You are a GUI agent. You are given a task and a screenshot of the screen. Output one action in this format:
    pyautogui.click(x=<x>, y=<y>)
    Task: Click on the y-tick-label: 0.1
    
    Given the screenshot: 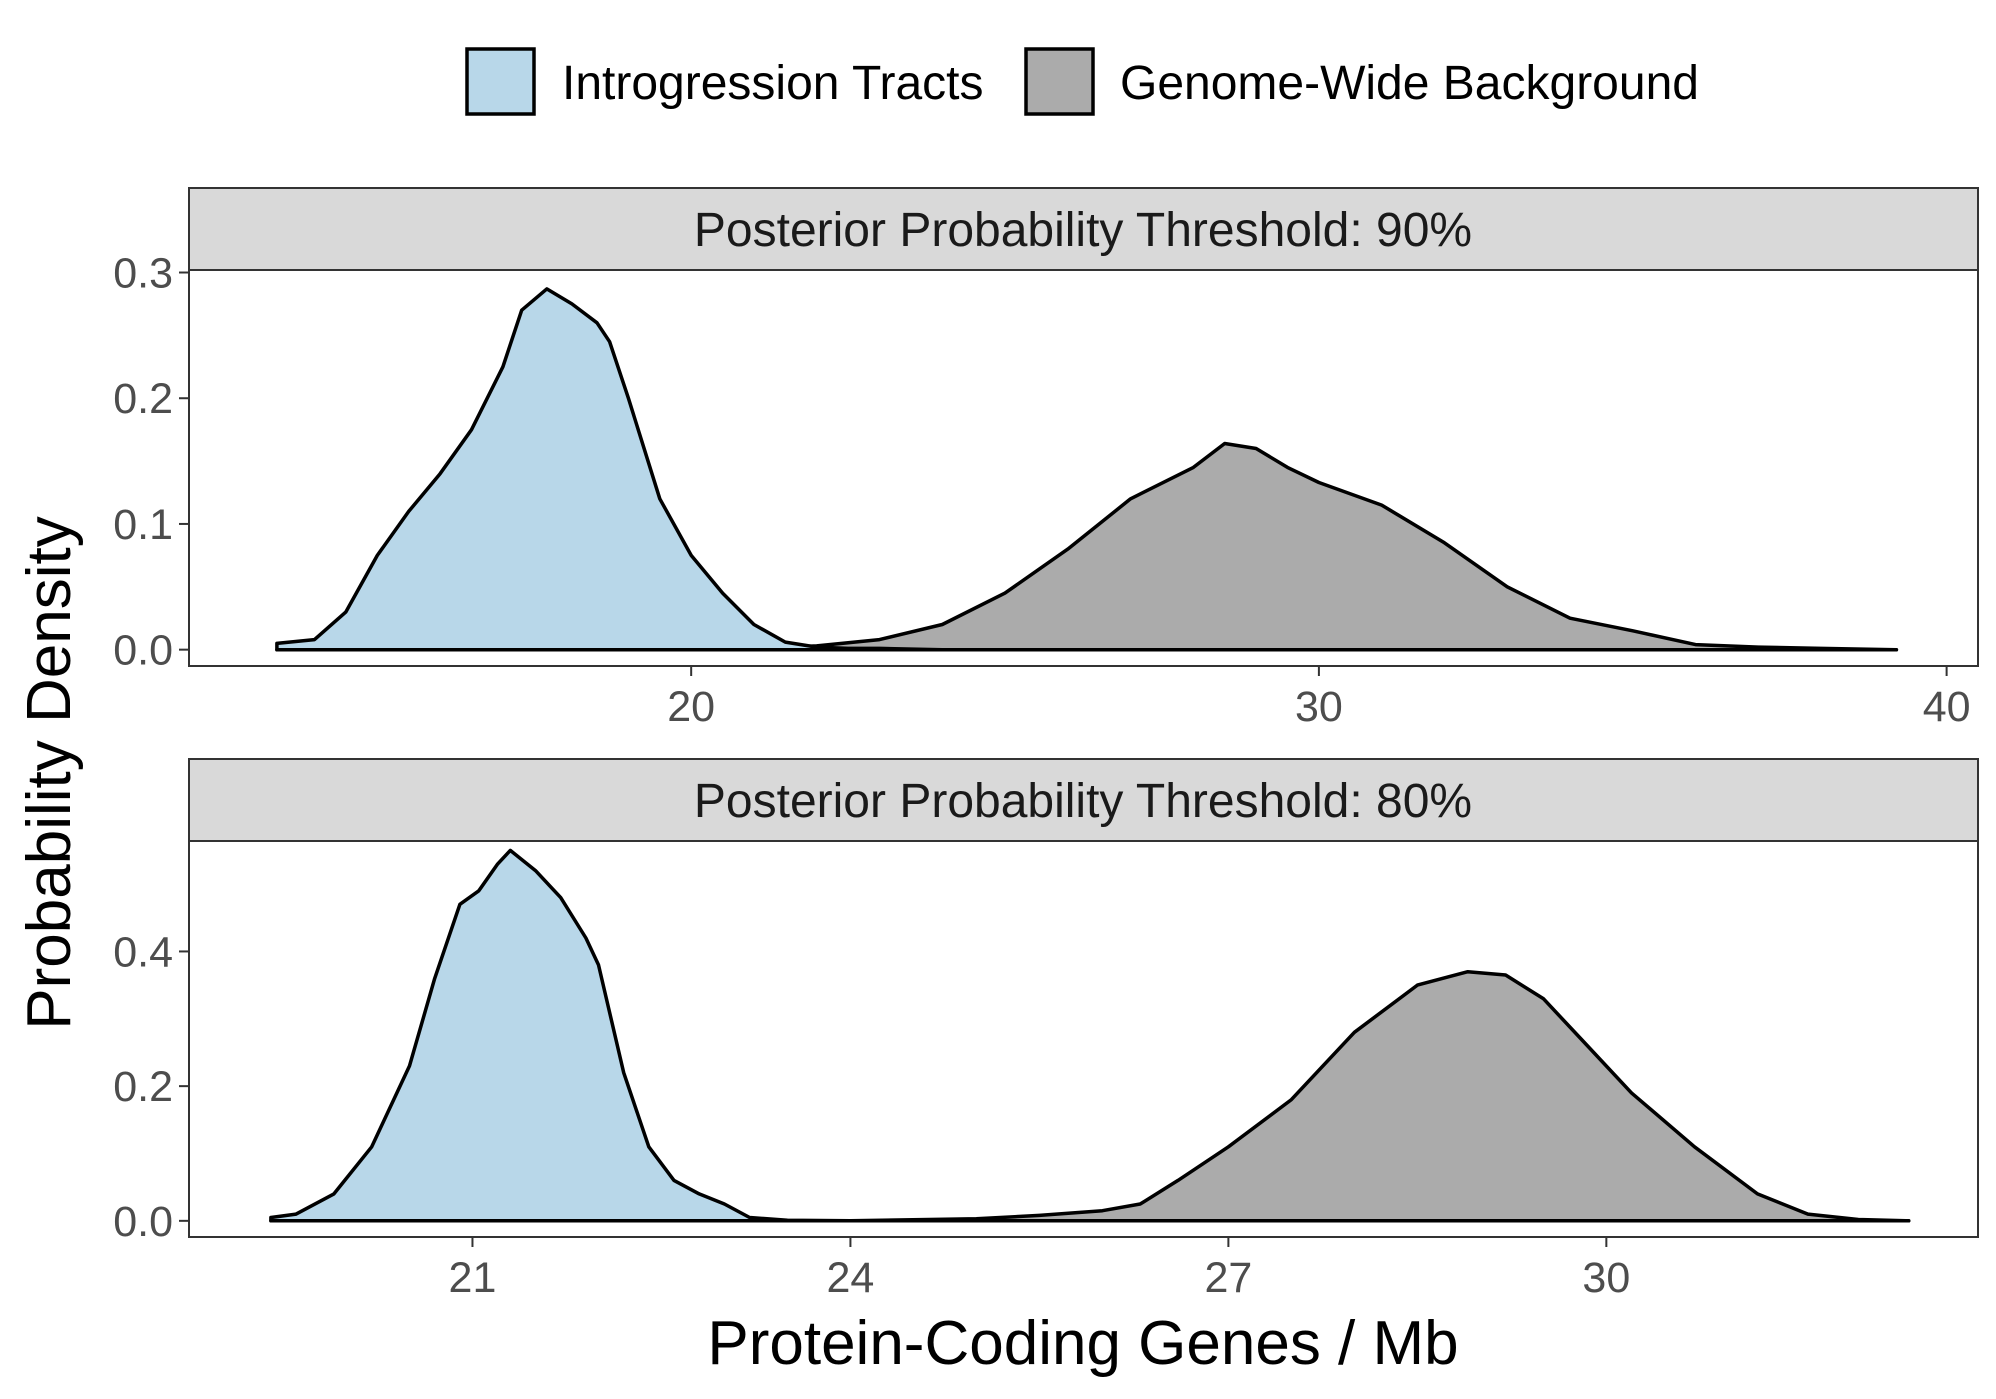 What is the action you would take?
    pyautogui.click(x=143, y=525)
    